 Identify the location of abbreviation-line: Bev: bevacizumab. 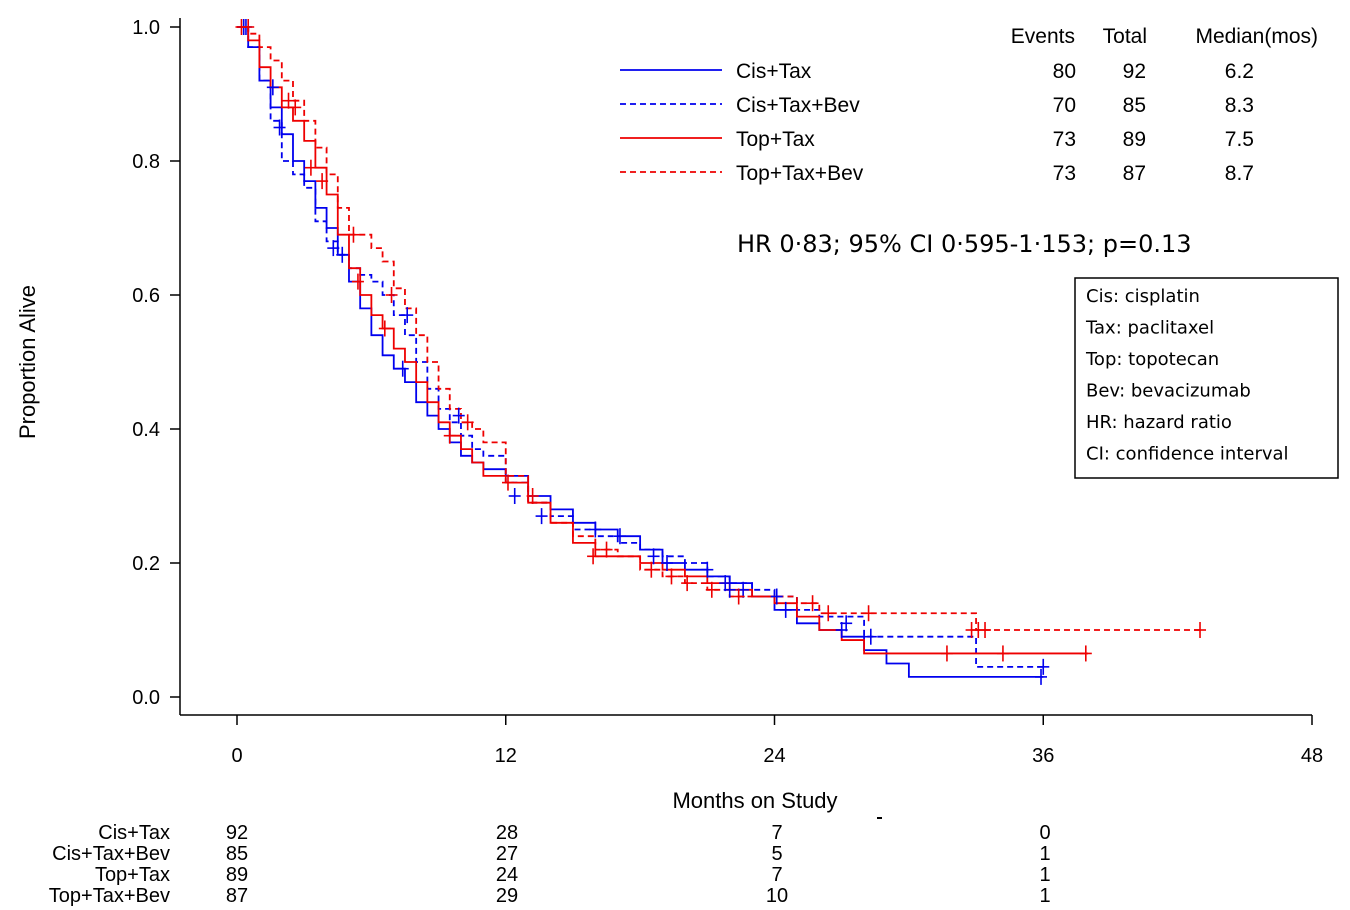
(1168, 391).